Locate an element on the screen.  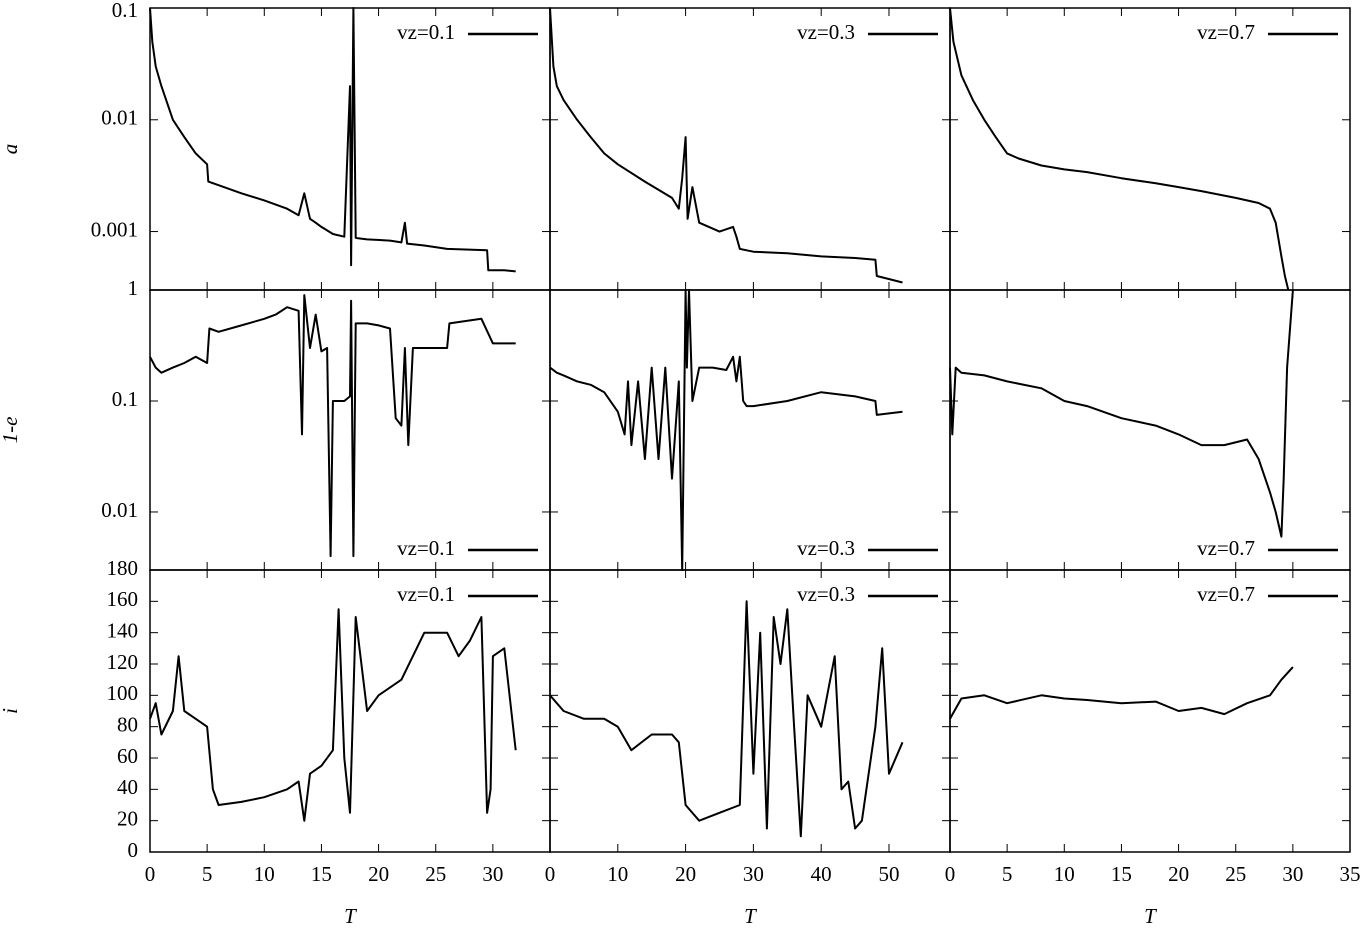
y-tick-label: 0 is located at coordinates (133, 850).